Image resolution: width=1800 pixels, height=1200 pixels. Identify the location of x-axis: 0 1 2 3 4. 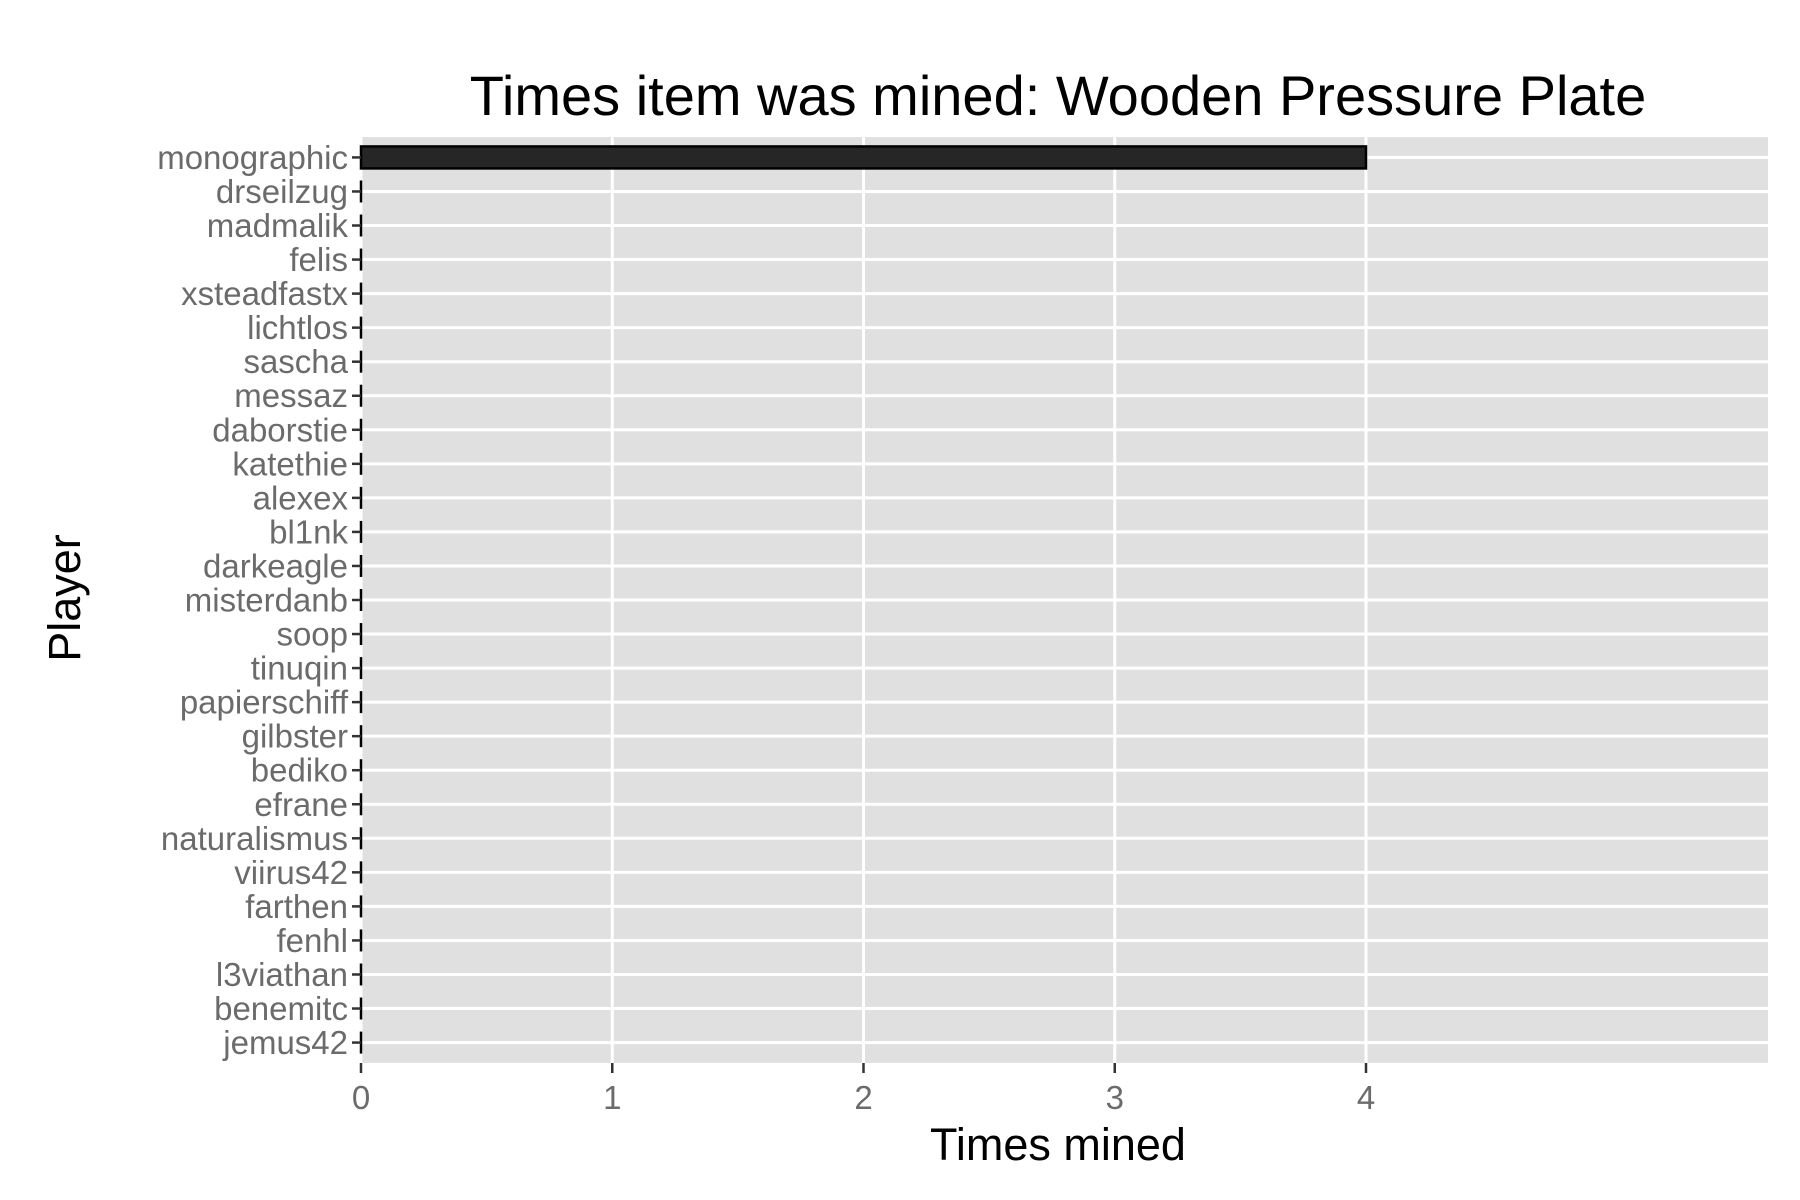
(863, 1089).